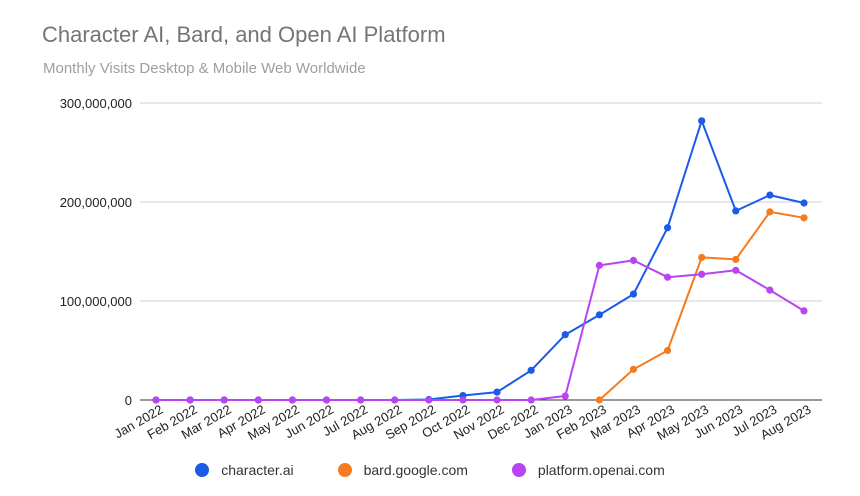 The height and width of the screenshot is (496, 860). I want to click on legend-item: character.ai, so click(244, 470).